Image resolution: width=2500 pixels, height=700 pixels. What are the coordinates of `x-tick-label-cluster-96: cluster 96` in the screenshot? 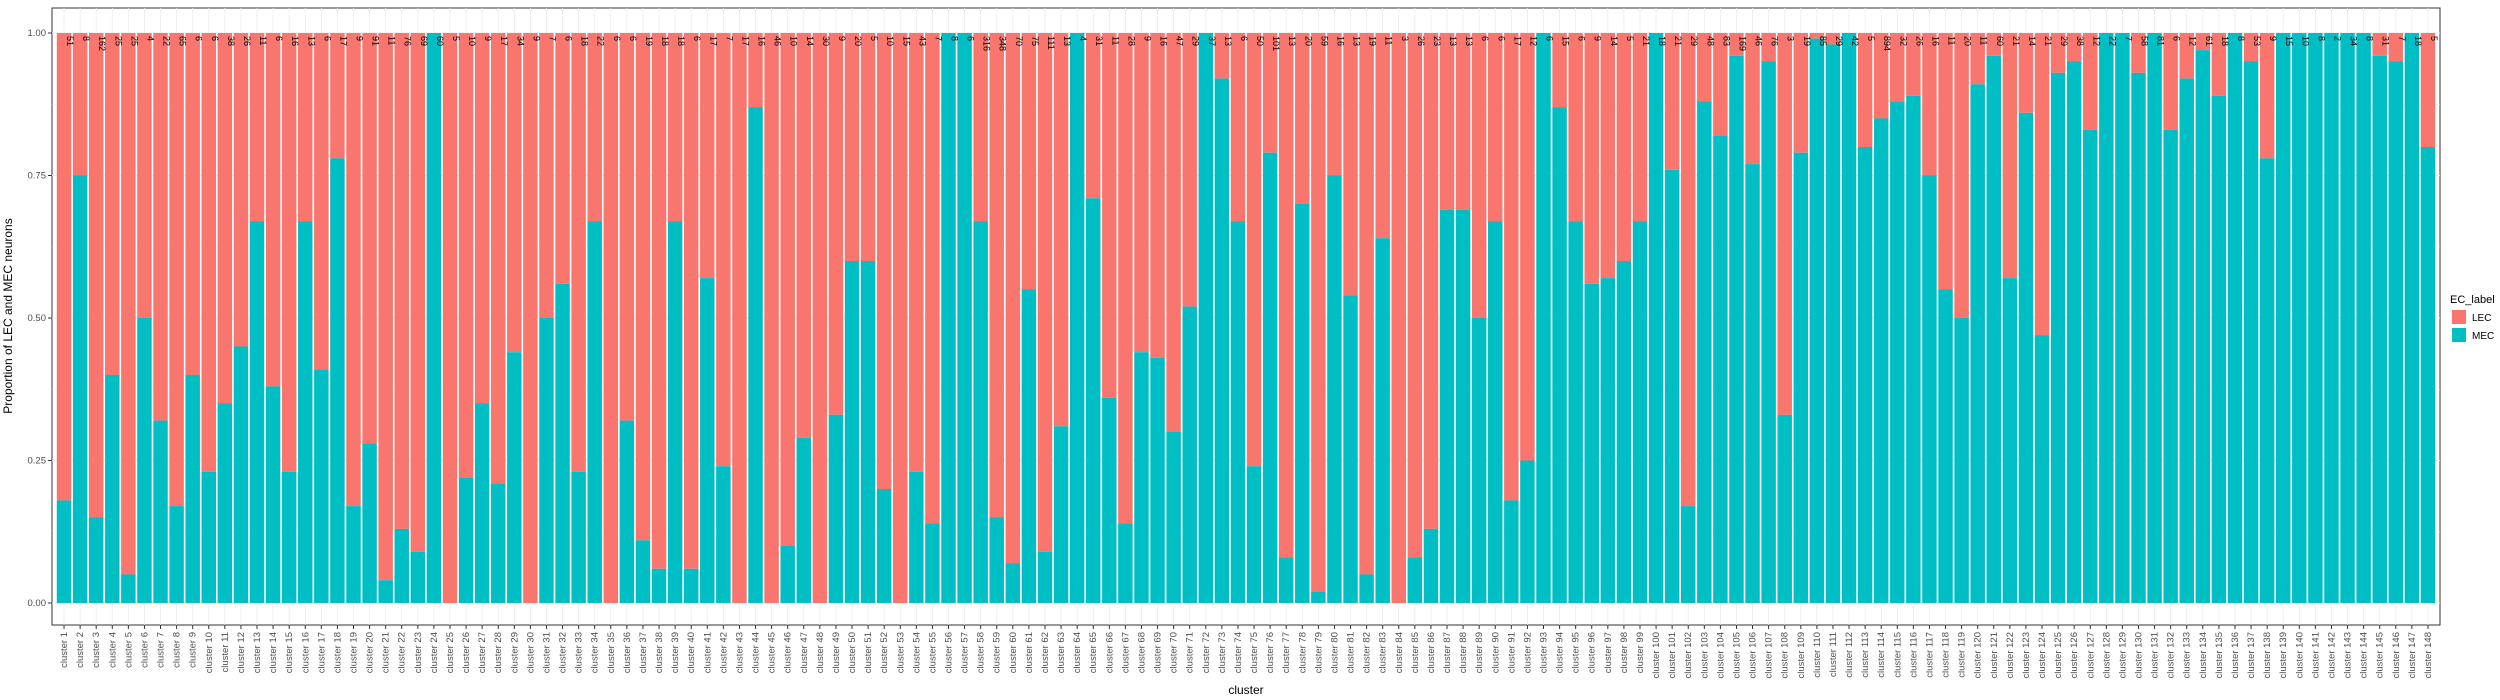 It's located at (1592, 652).